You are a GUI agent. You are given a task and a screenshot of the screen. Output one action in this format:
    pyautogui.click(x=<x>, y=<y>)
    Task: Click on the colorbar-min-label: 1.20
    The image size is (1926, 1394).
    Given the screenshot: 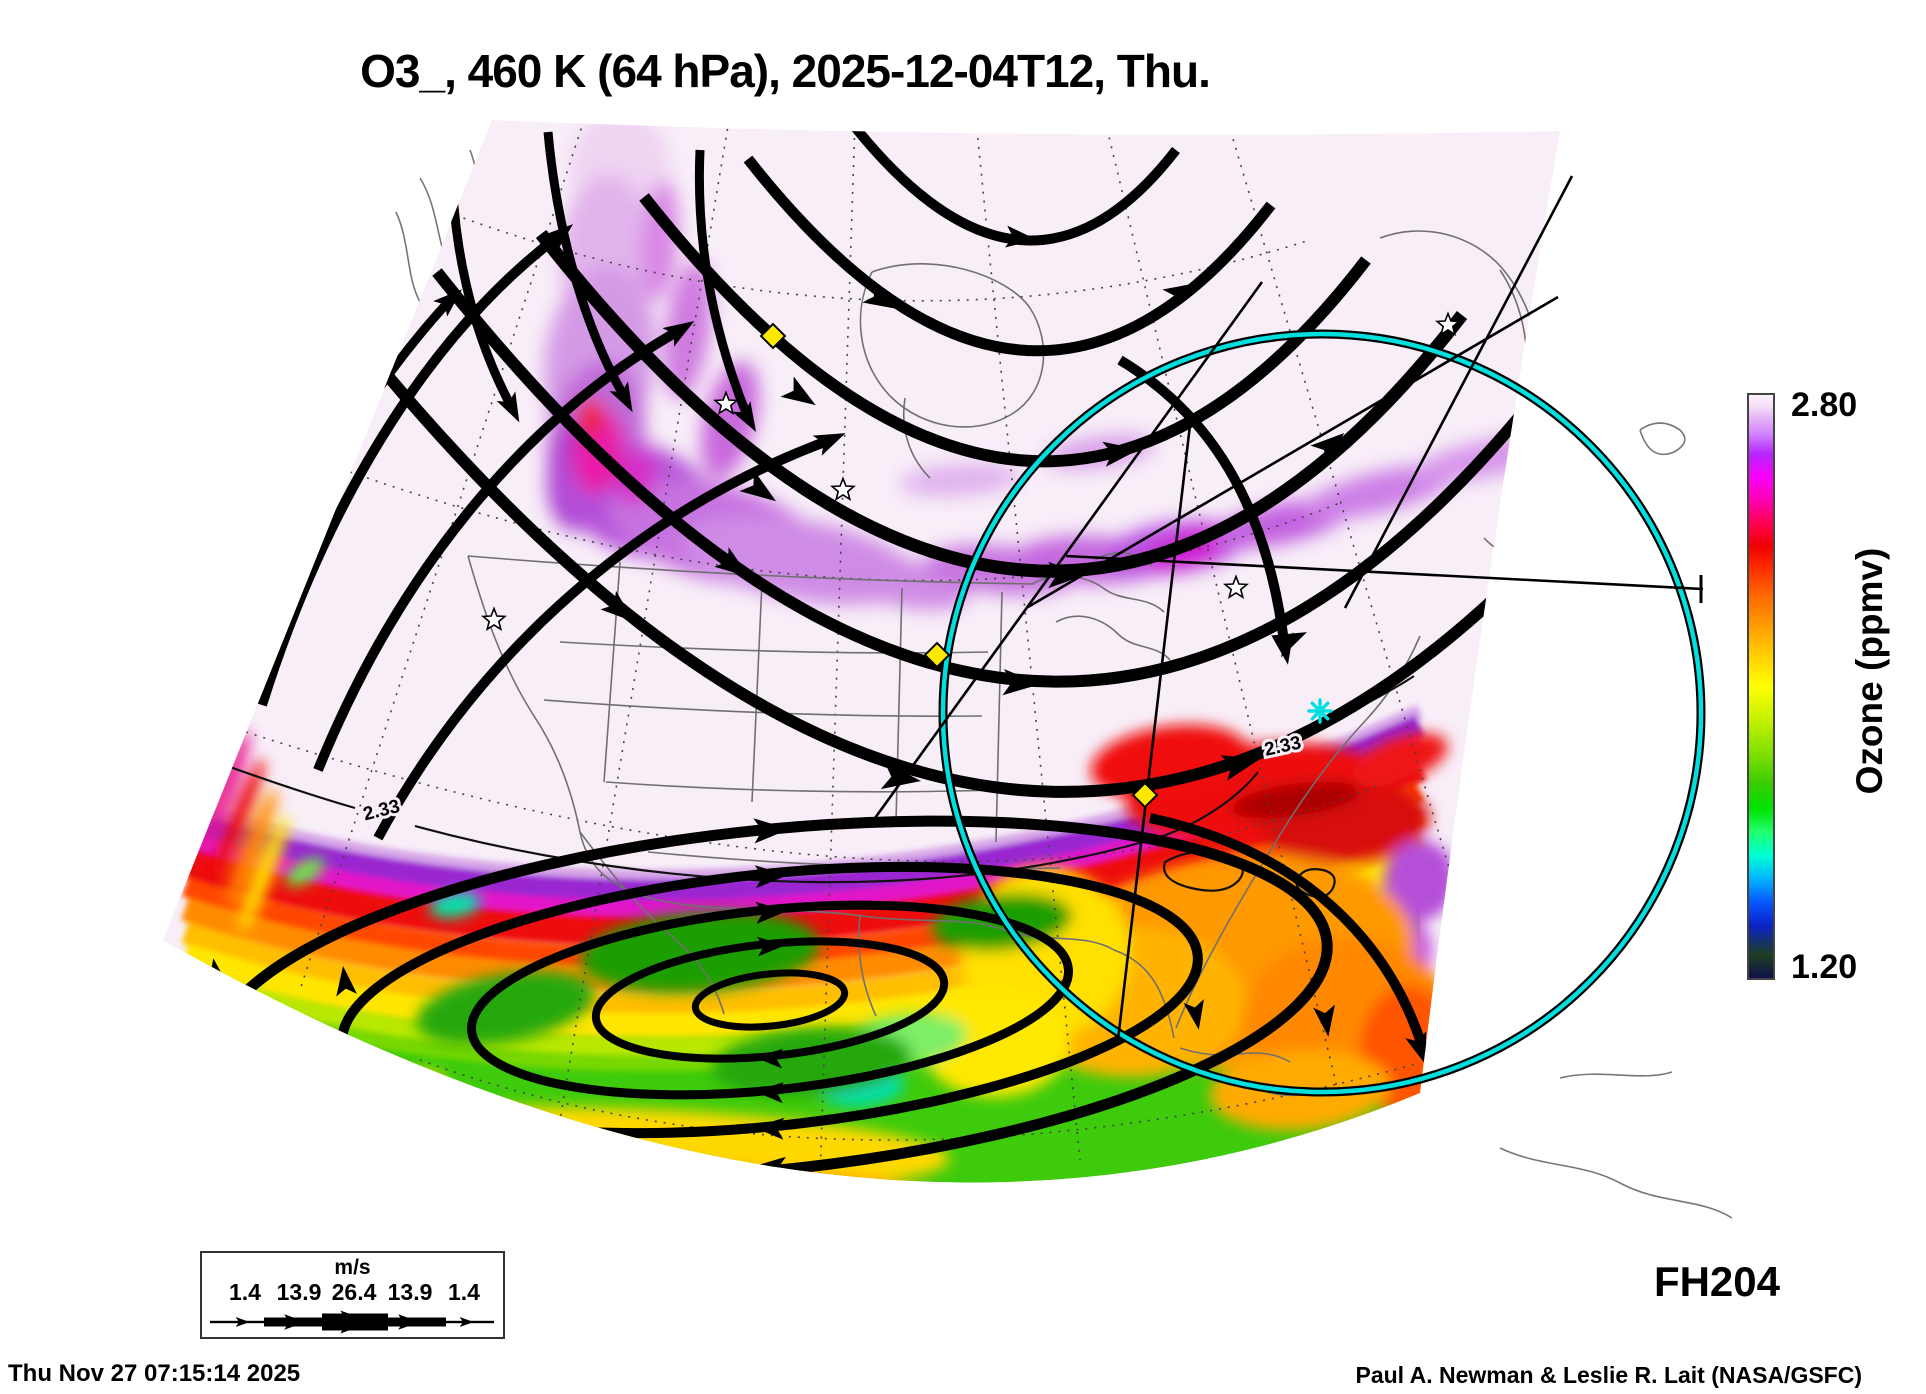 What is the action you would take?
    pyautogui.click(x=1824, y=967)
    